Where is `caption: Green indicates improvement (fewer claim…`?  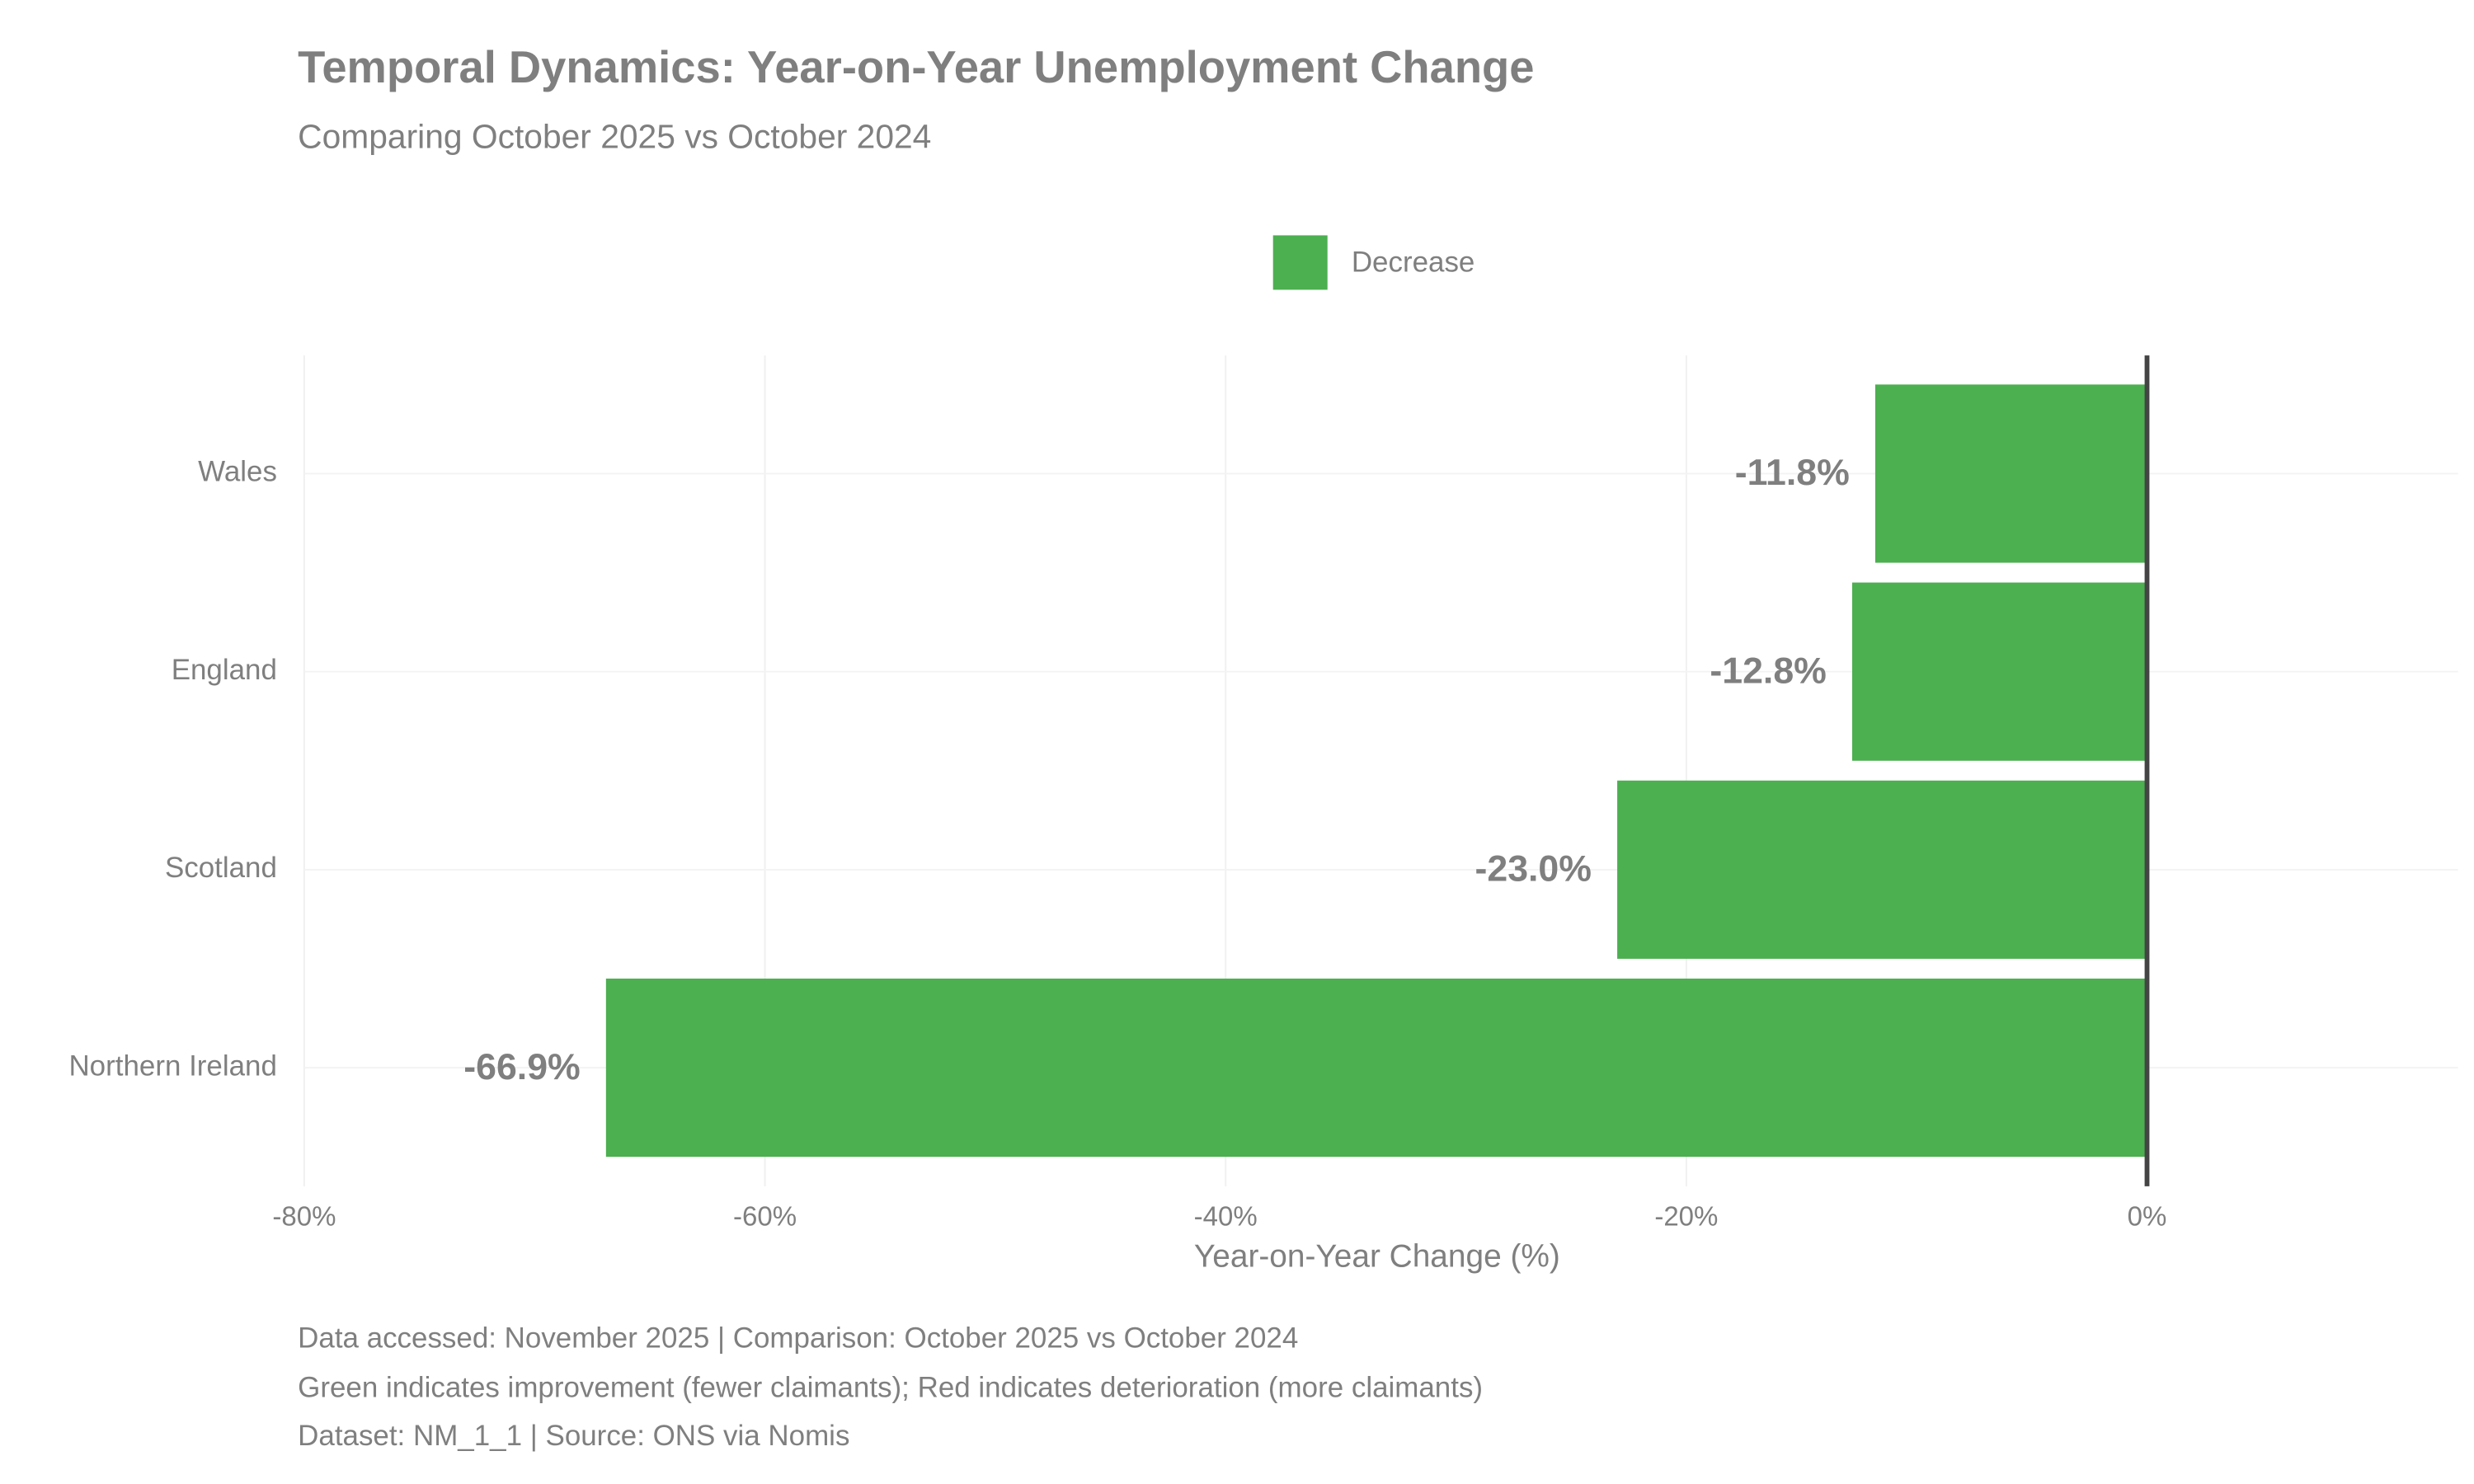
caption: Green indicates improvement (fewer claim… is located at coordinates (890, 1388).